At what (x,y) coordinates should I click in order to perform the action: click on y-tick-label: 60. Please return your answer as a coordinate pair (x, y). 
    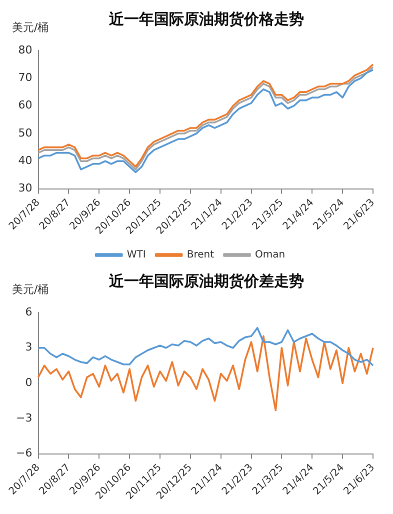
    Looking at the image, I should click on (25, 105).